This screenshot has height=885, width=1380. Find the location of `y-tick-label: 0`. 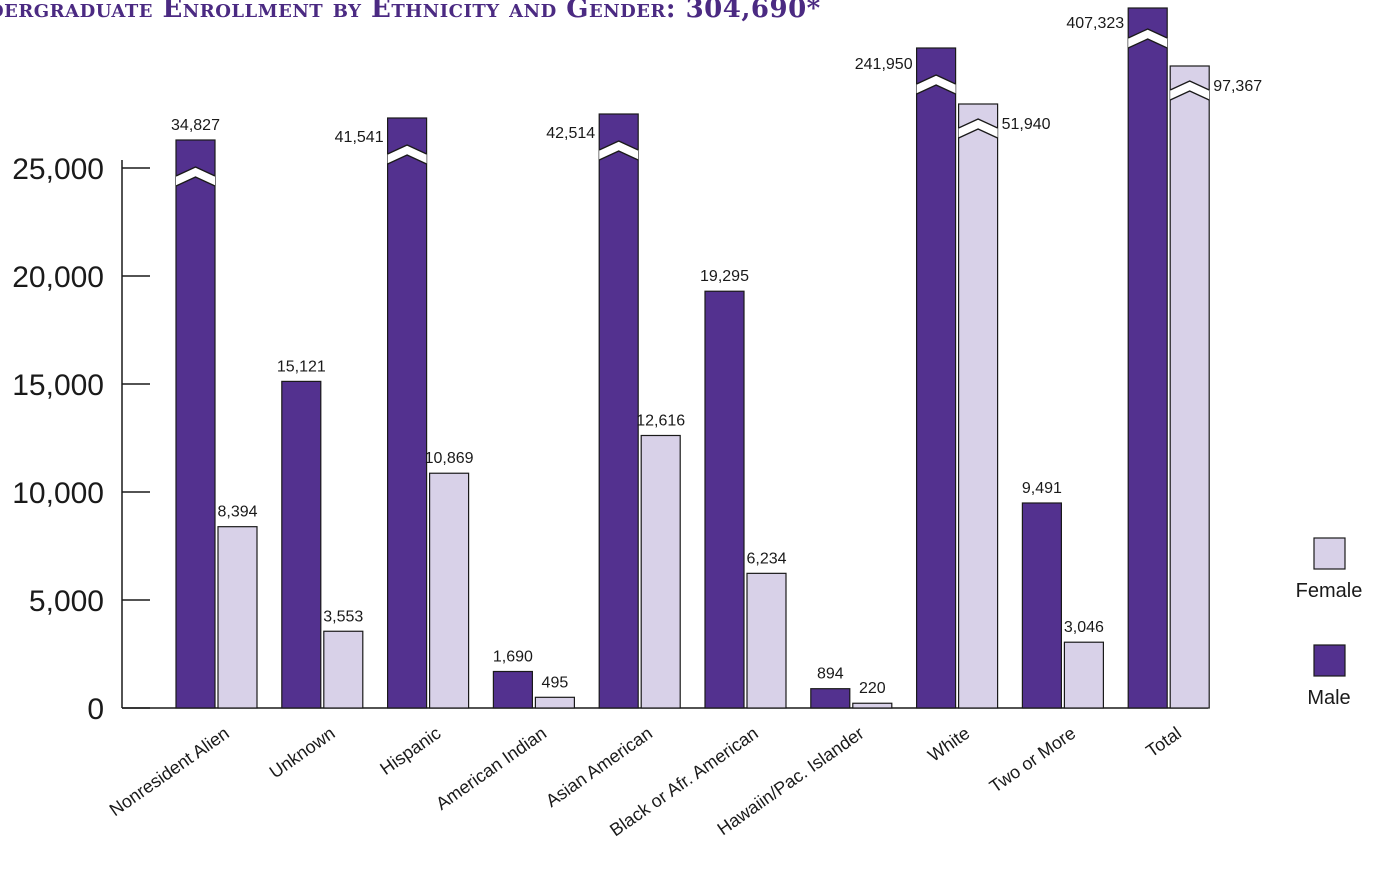

y-tick-label: 0 is located at coordinates (95, 709).